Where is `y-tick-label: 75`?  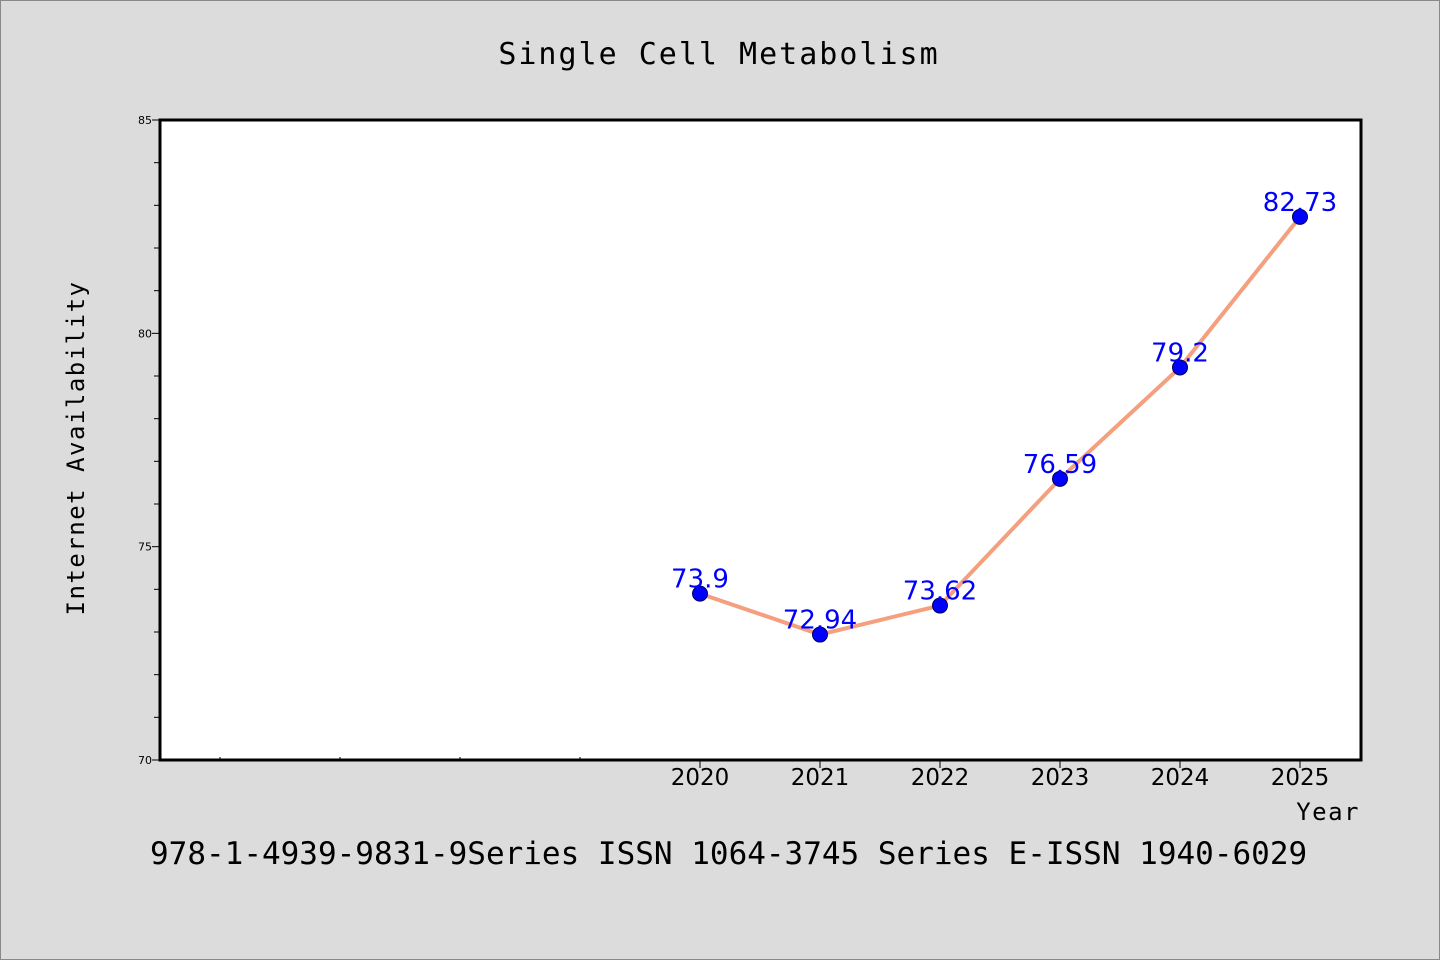 y-tick-label: 75 is located at coordinates (145, 547).